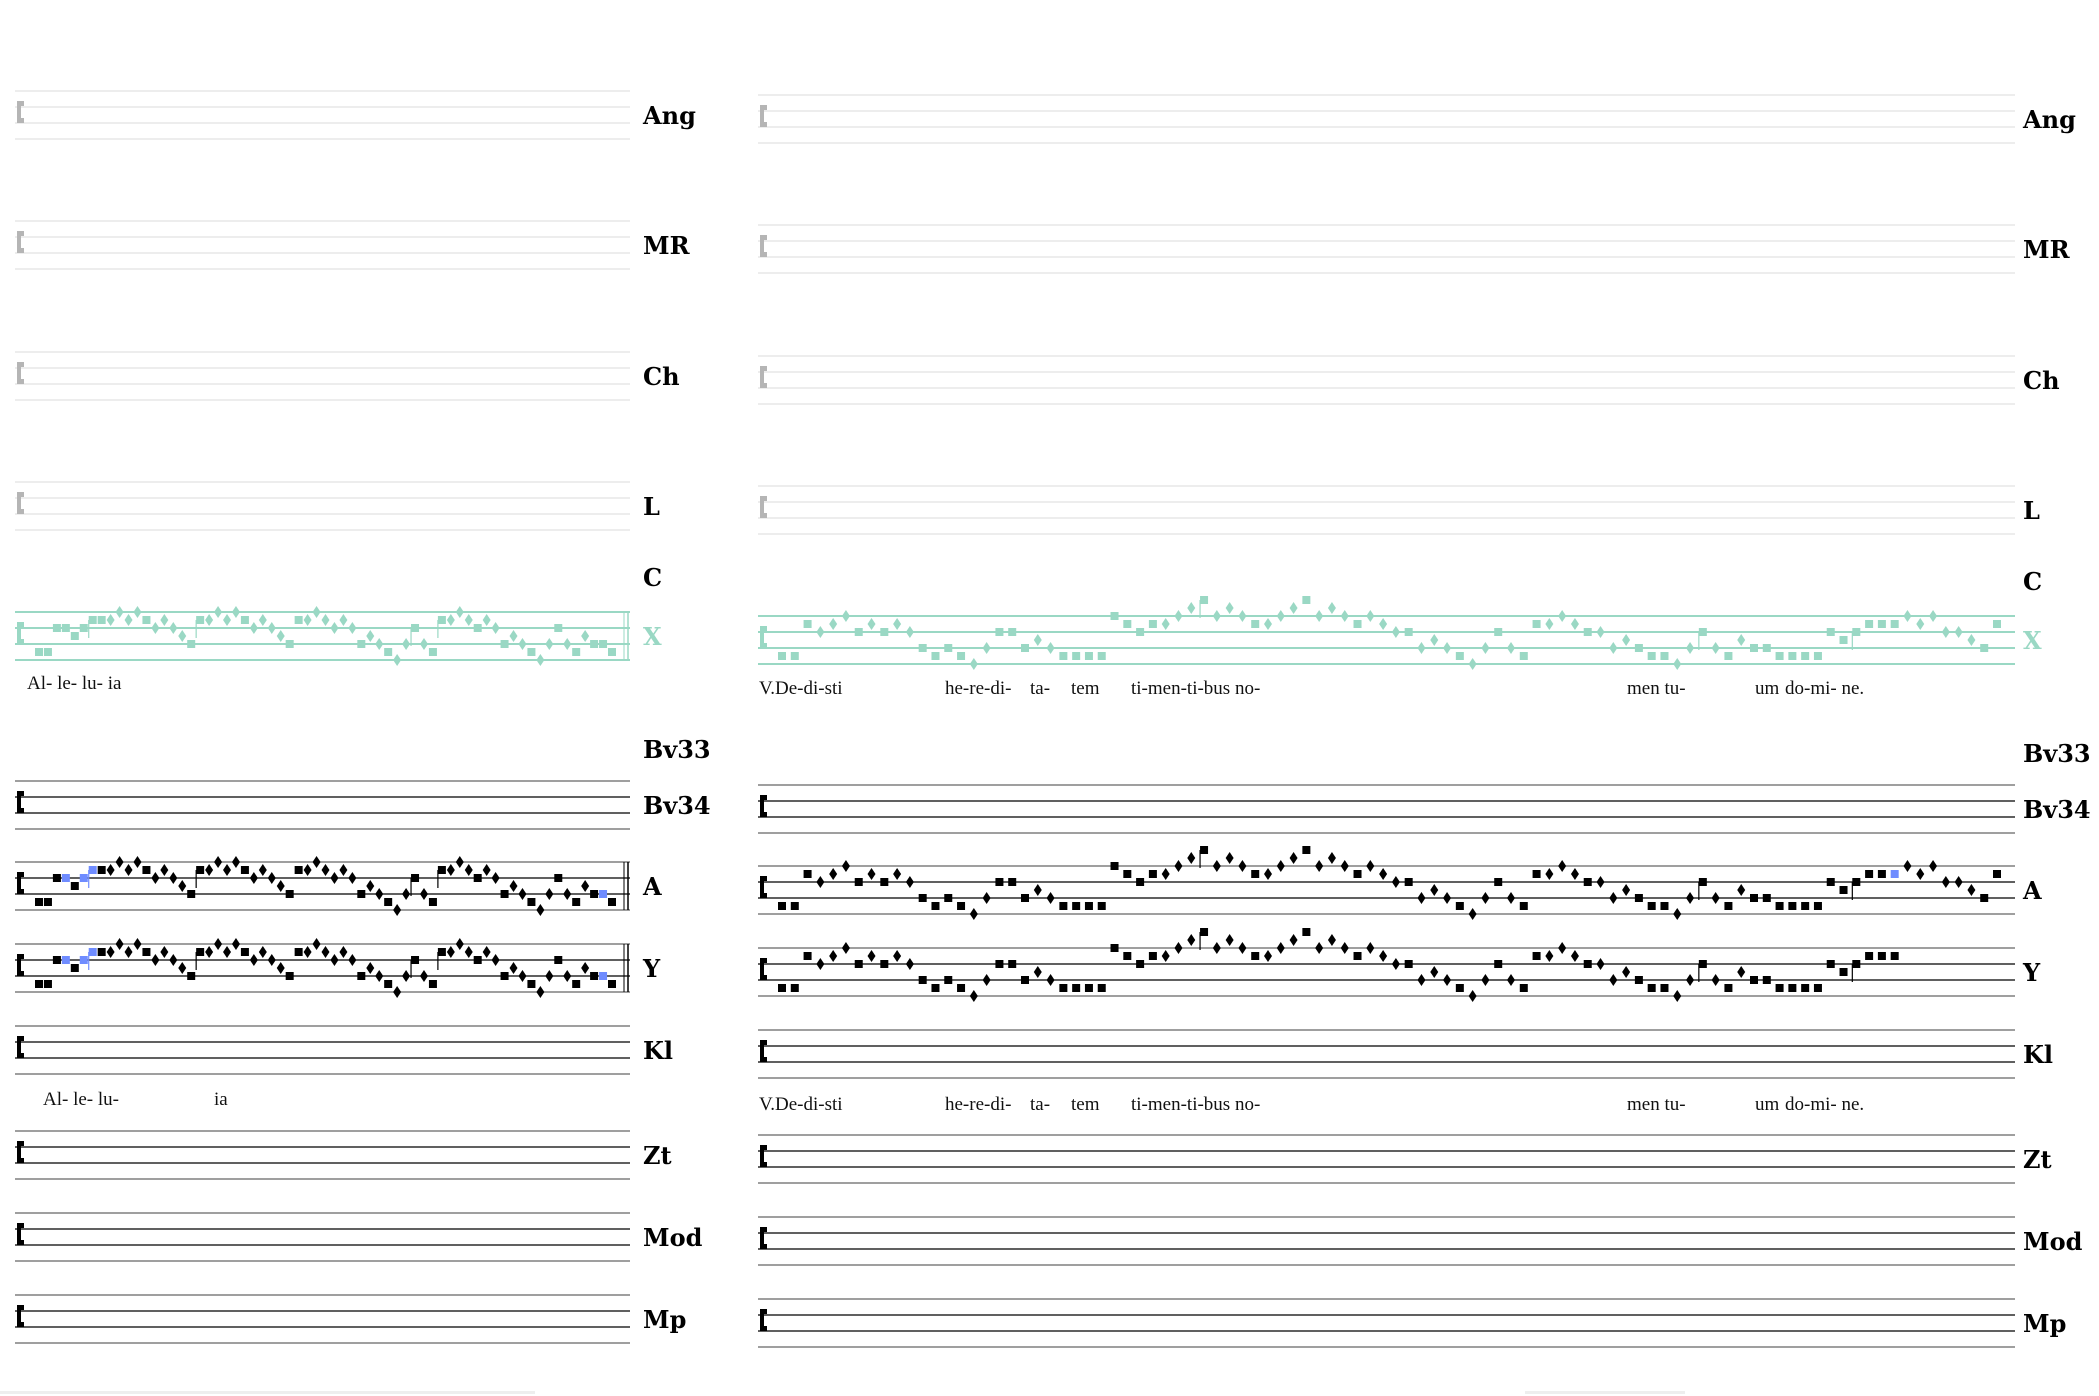 The image size is (2099, 1396). Describe the element at coordinates (677, 805) in the screenshot. I see `staff-label-bv34: Bv34` at that location.